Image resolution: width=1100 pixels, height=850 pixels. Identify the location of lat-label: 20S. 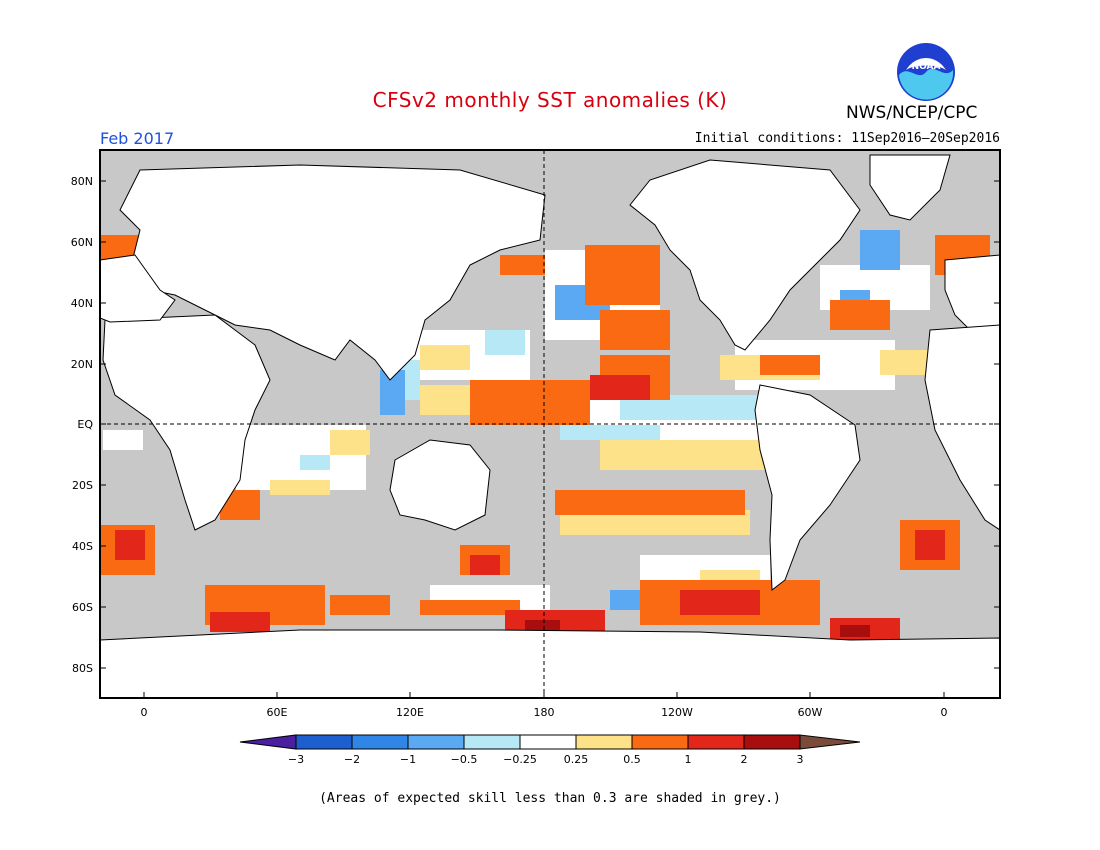
(82, 485).